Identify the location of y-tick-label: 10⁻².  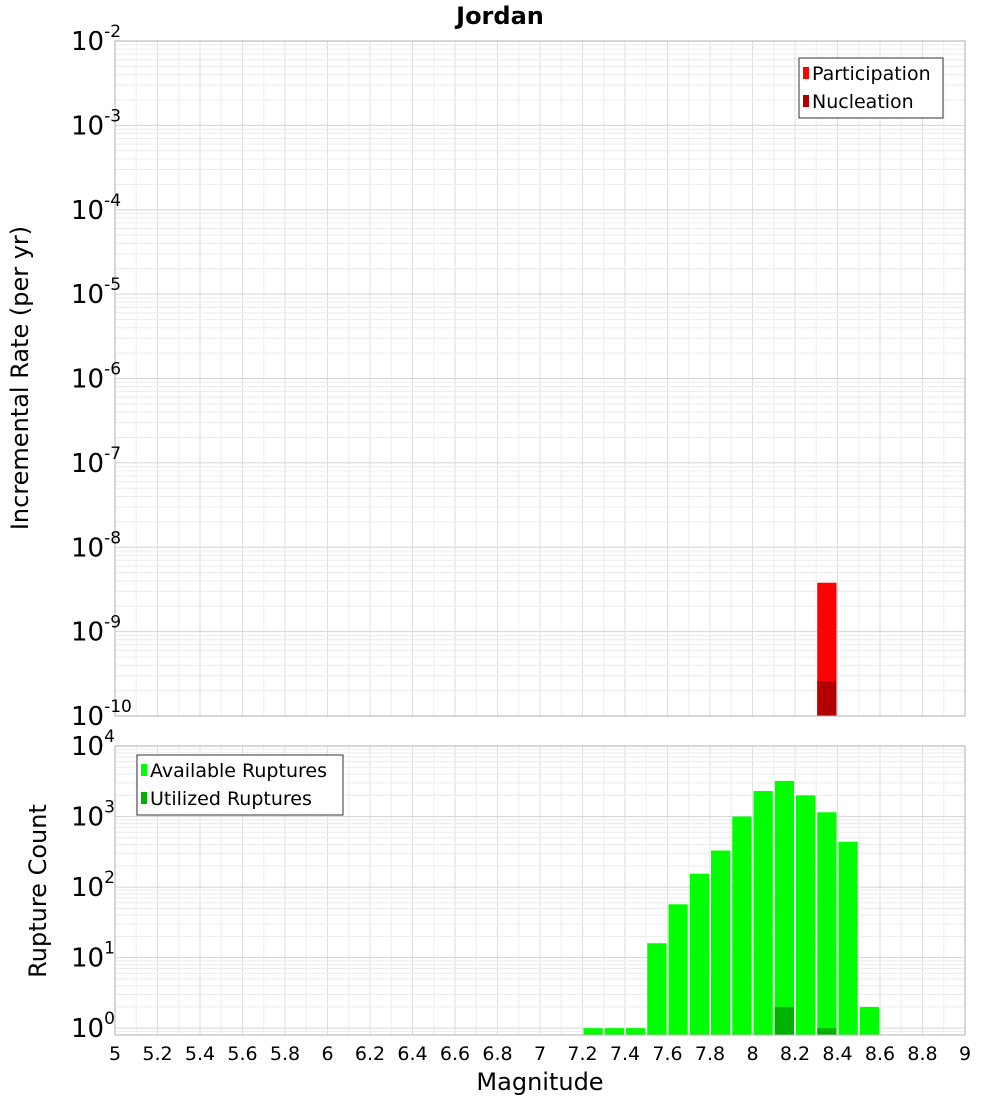
(96, 39).